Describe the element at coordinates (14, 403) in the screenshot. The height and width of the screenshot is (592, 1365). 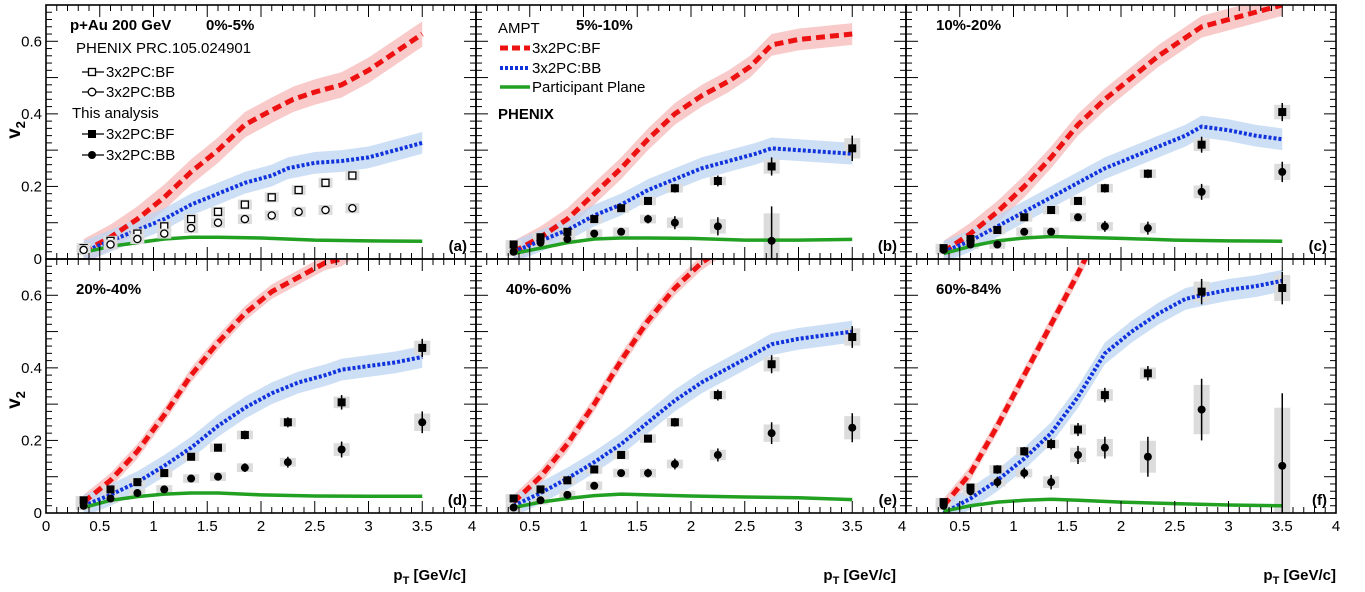
I see `y-axis-label-bottom-main: v` at that location.